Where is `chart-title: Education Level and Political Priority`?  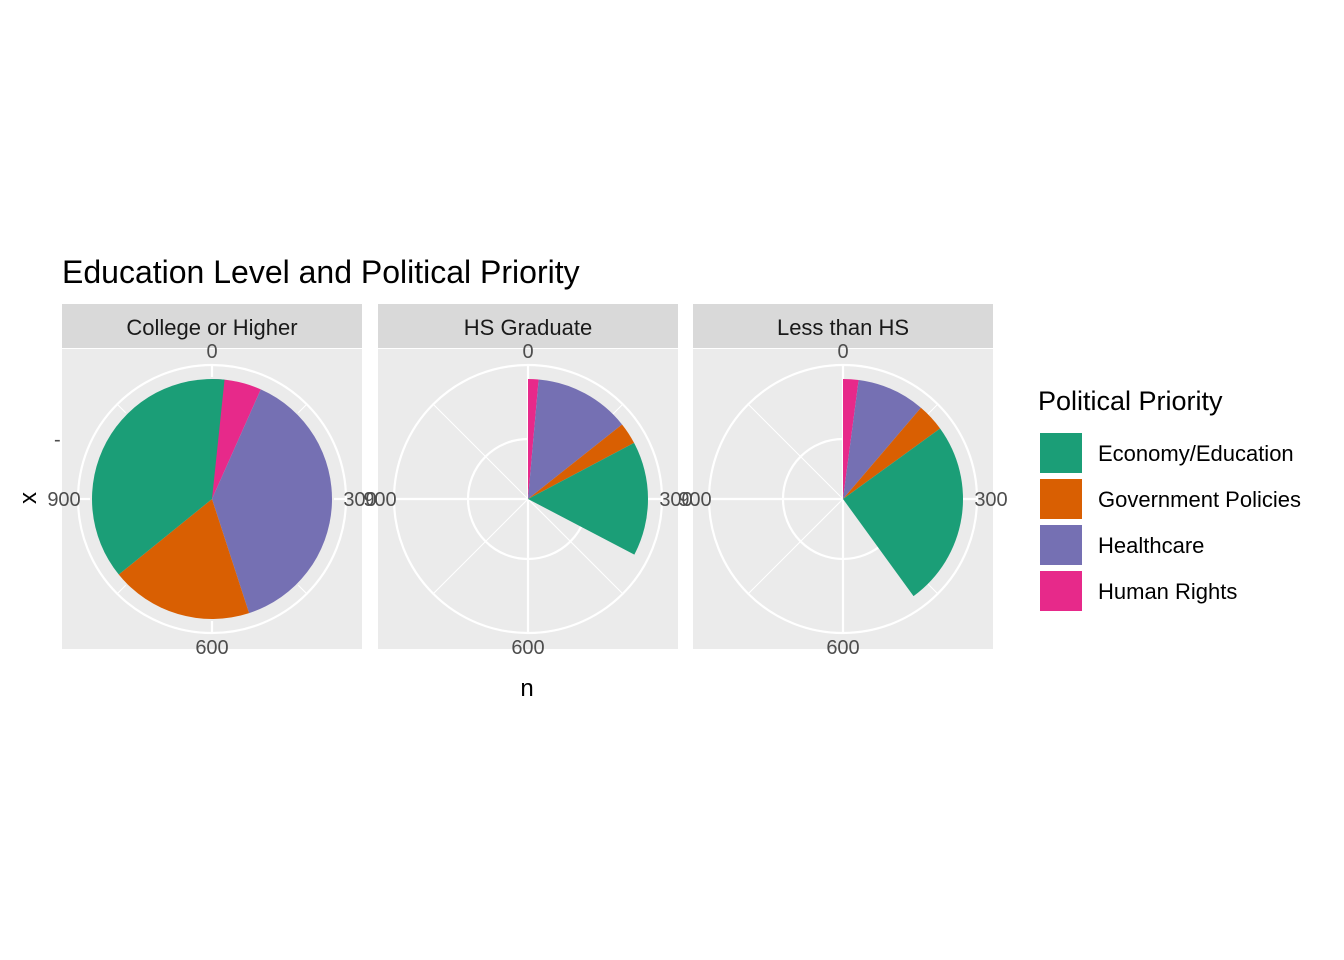
chart-title: Education Level and Political Priority is located at coordinates (321, 272).